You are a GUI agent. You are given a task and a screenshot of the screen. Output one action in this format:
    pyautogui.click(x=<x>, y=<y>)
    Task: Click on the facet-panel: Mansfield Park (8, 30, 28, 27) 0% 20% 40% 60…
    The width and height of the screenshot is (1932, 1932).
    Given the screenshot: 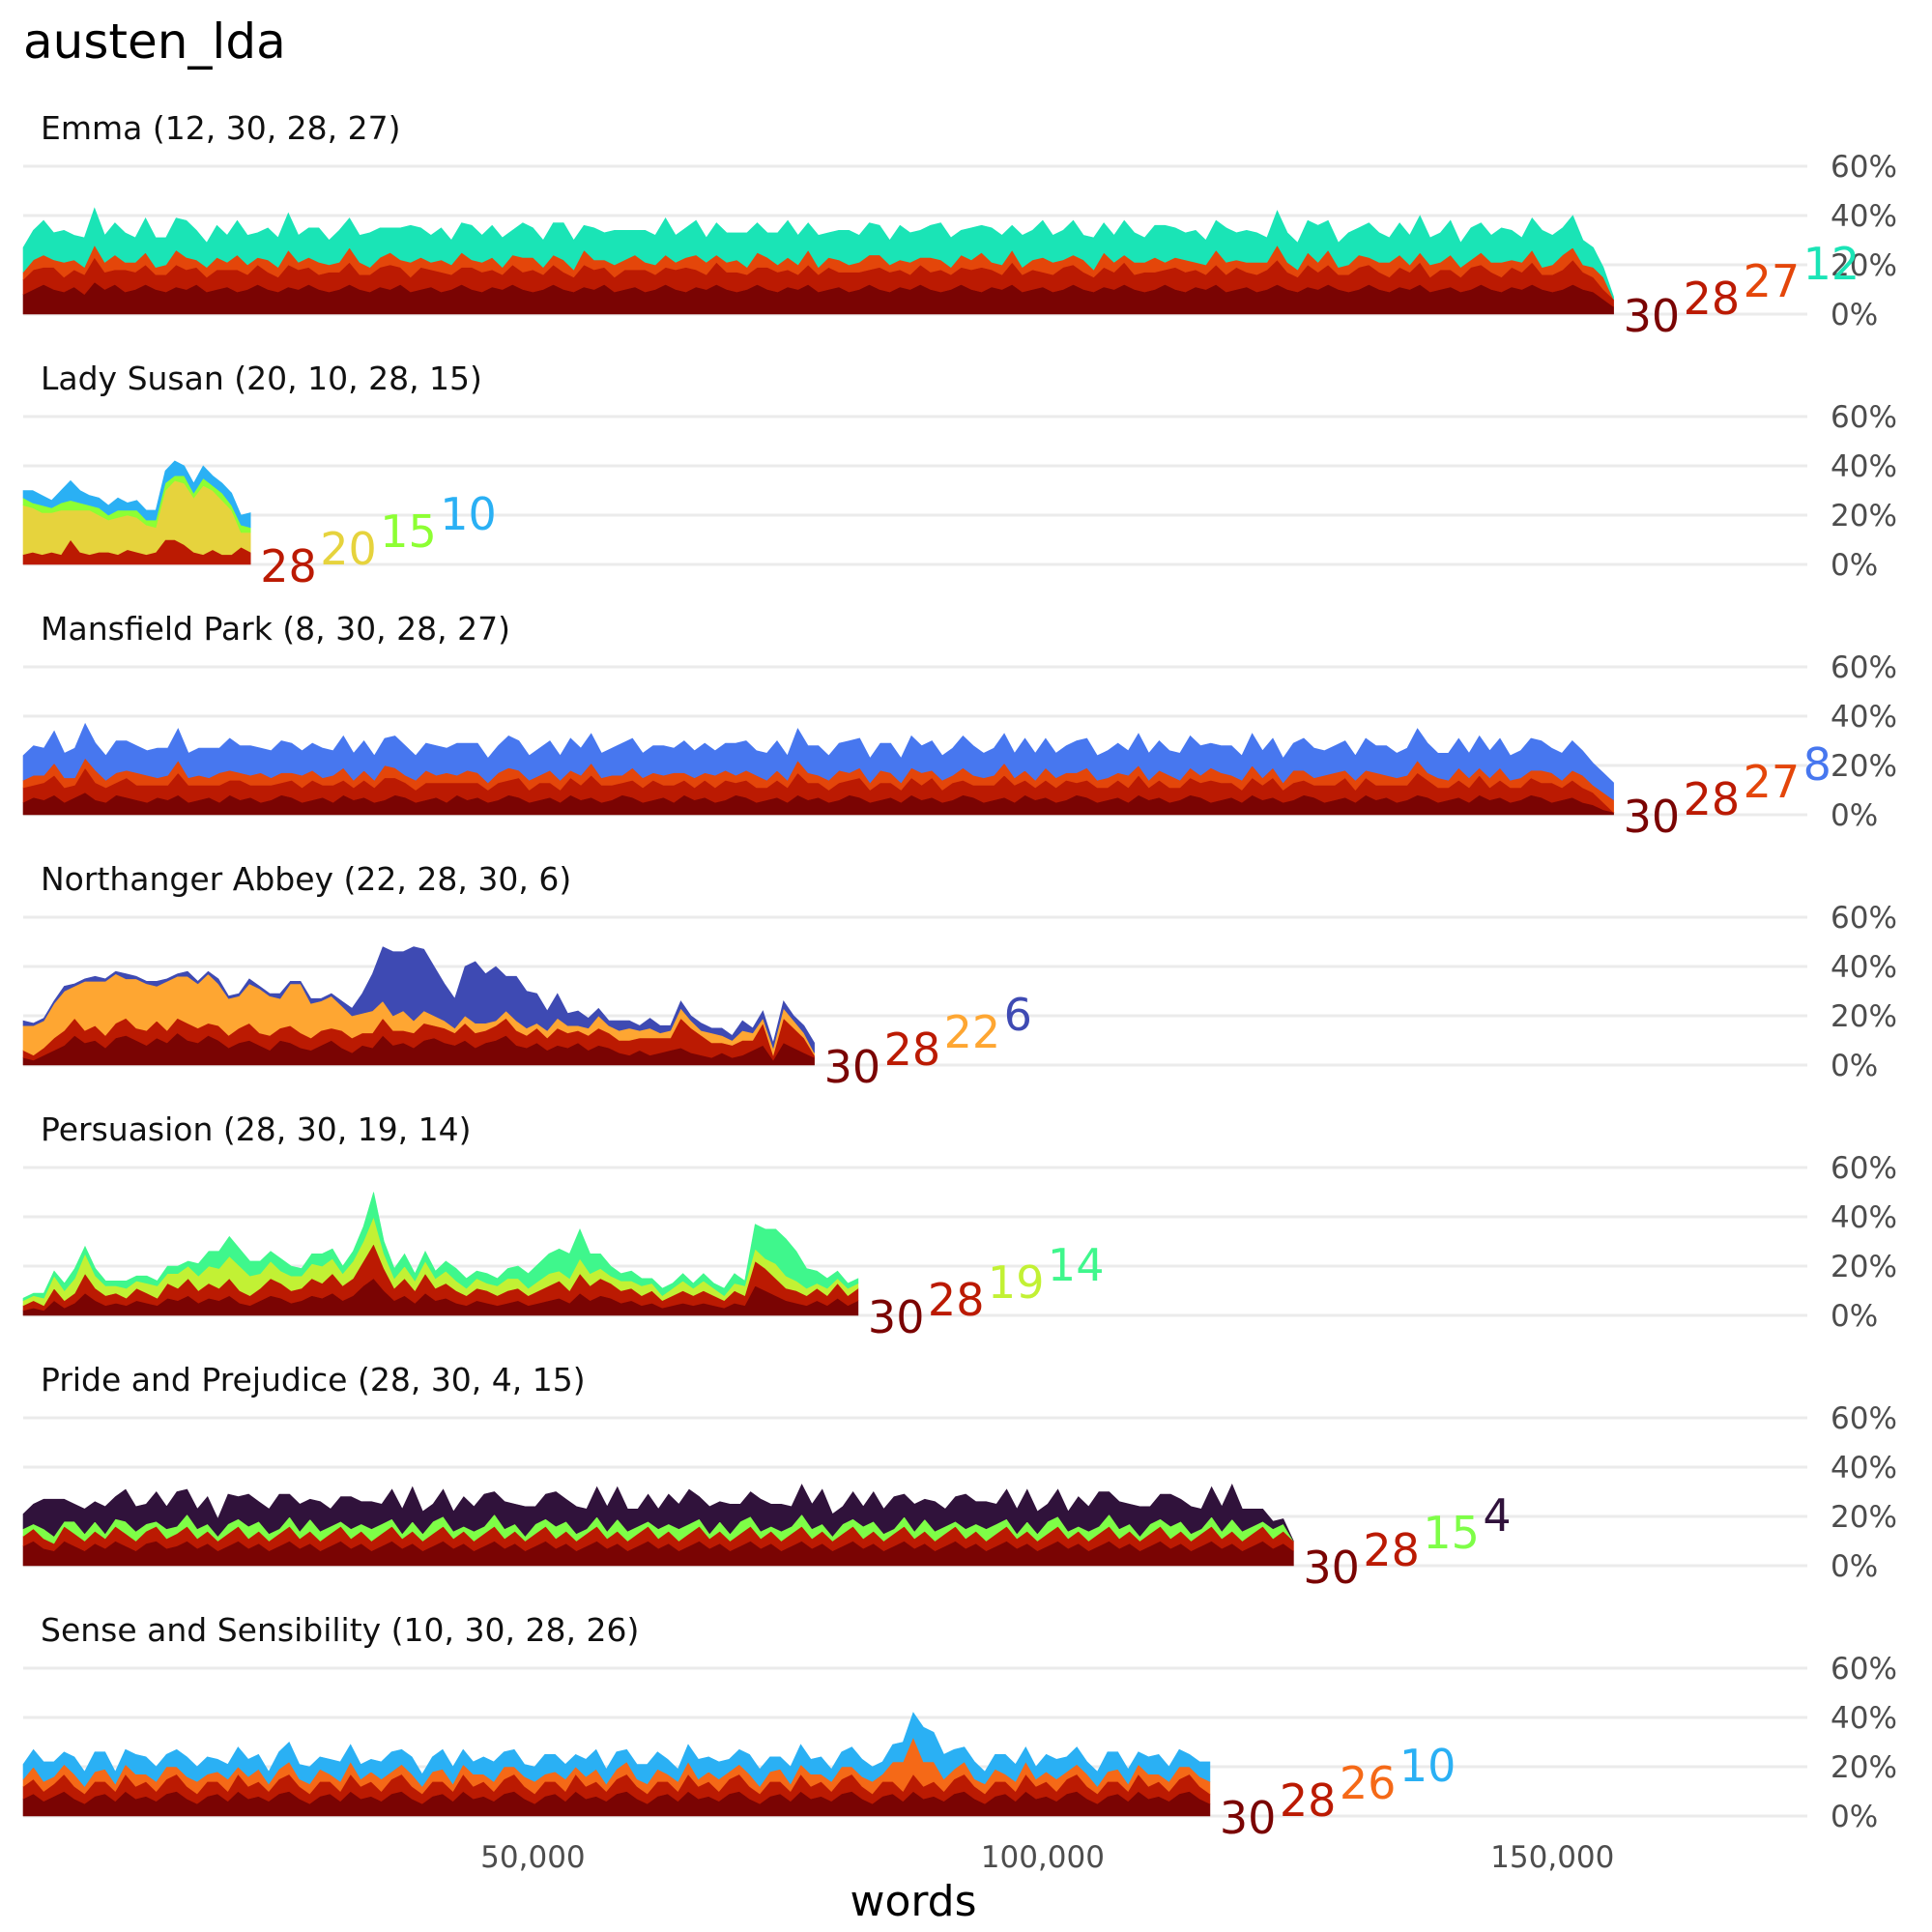 What is the action you would take?
    pyautogui.click(x=960, y=726)
    